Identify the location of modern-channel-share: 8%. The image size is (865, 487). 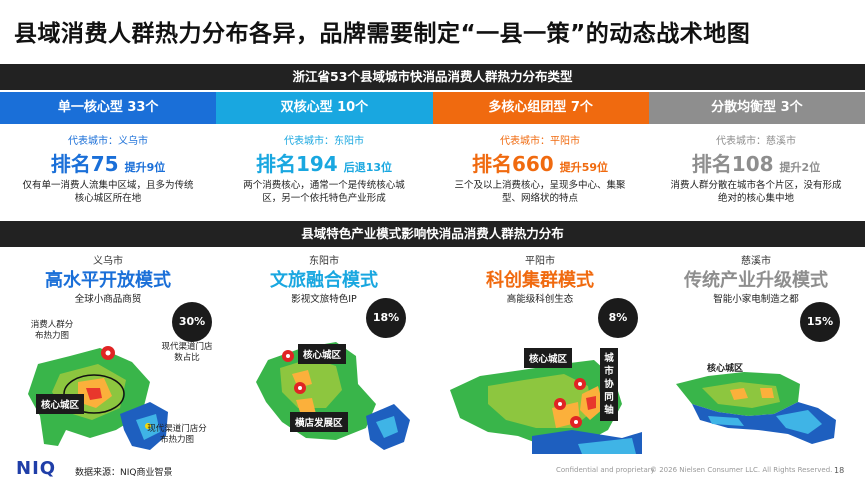
(618, 318).